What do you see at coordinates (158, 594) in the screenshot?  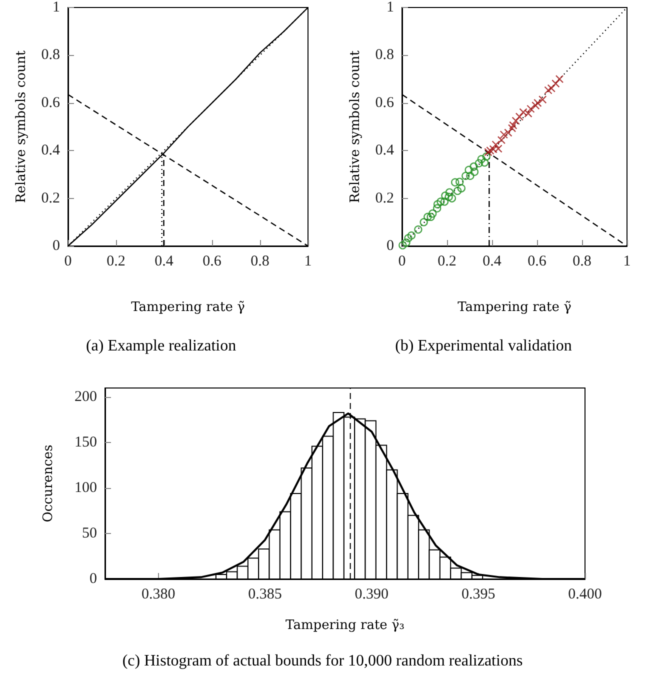 I see `x-tick-label: 0.380` at bounding box center [158, 594].